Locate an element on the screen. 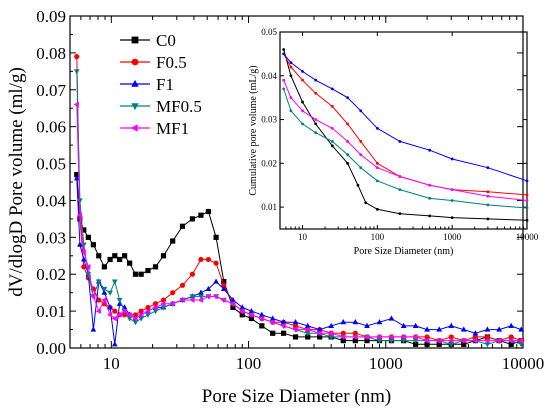  inset-y-tick-label: 0.01 is located at coordinates (269, 207).